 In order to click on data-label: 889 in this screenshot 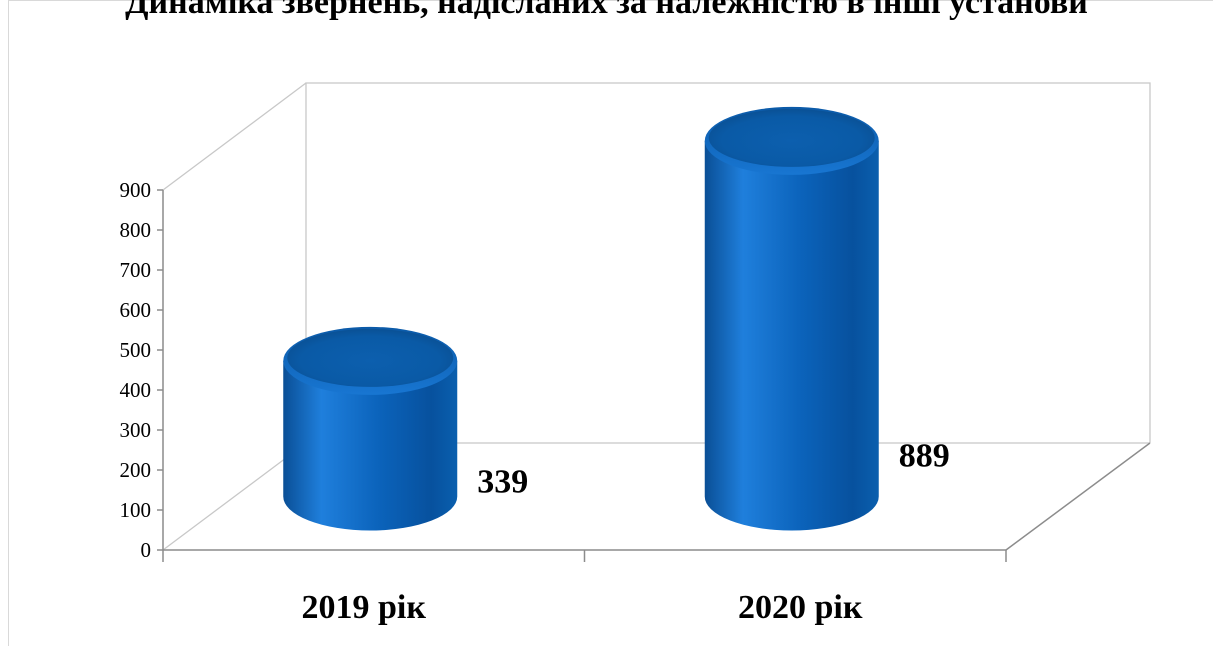, I will do `click(924, 456)`.